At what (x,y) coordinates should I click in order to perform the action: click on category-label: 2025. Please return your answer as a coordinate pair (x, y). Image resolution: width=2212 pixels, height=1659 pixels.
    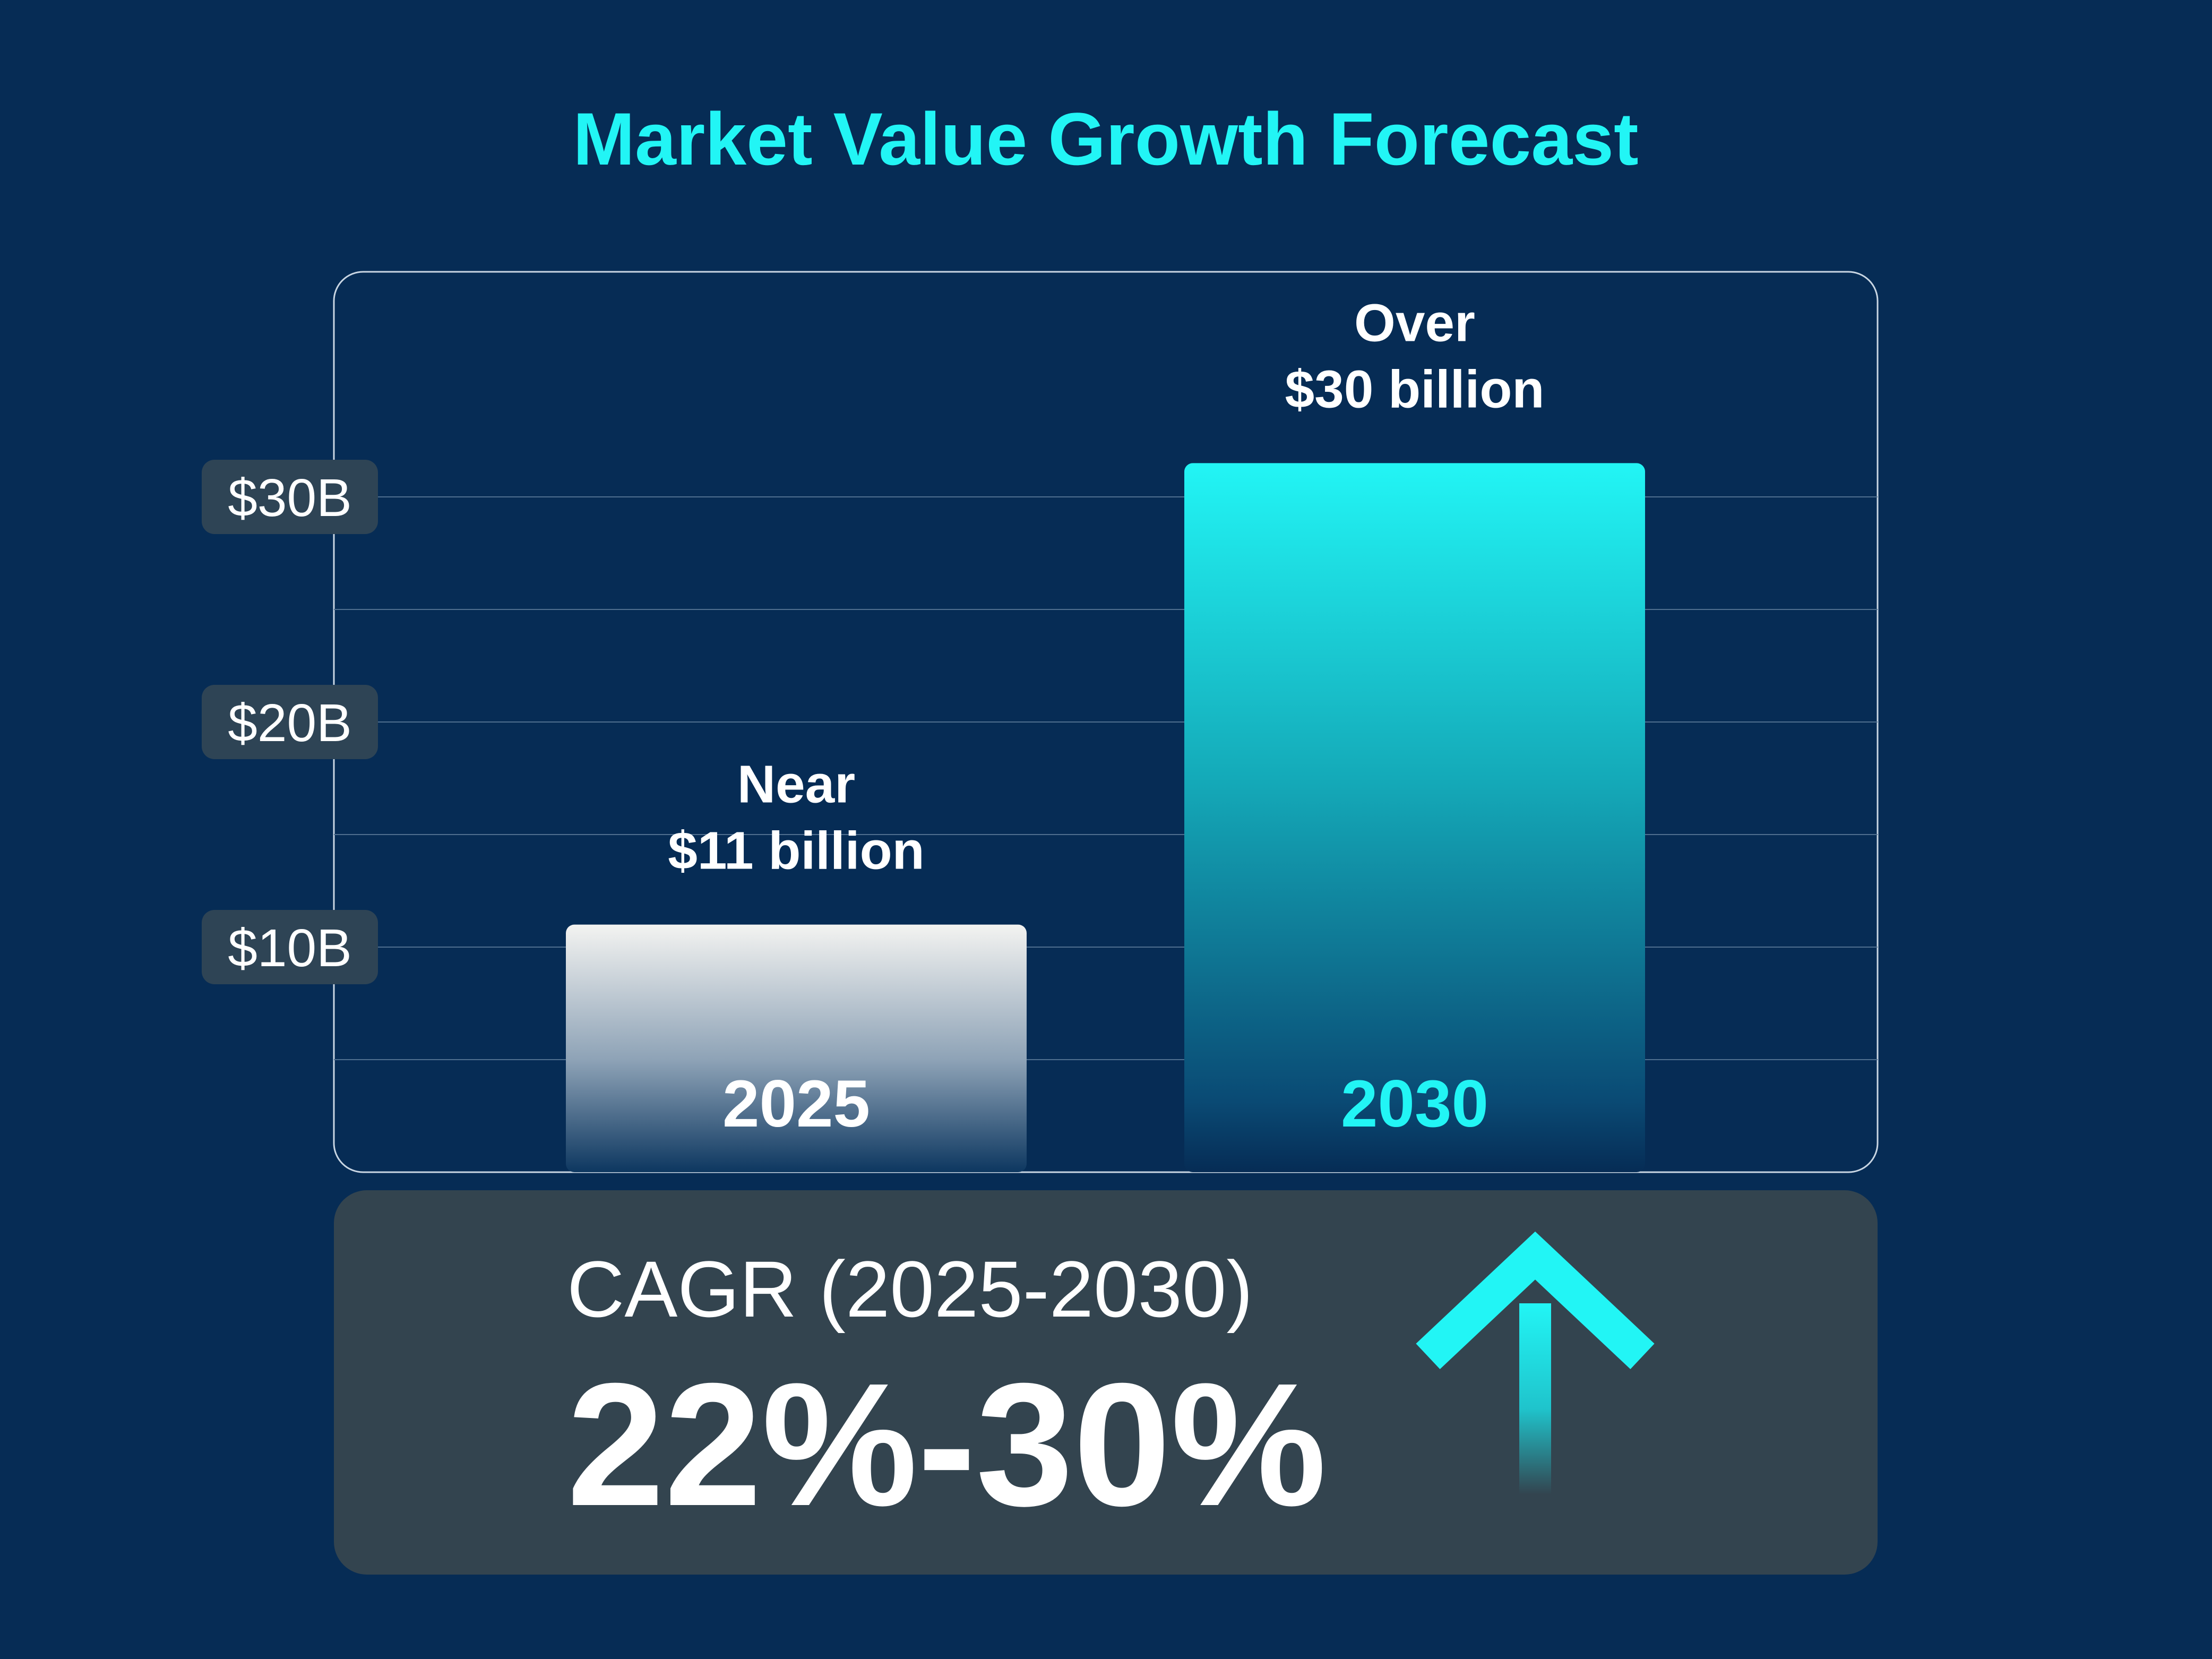
    Looking at the image, I should click on (796, 1104).